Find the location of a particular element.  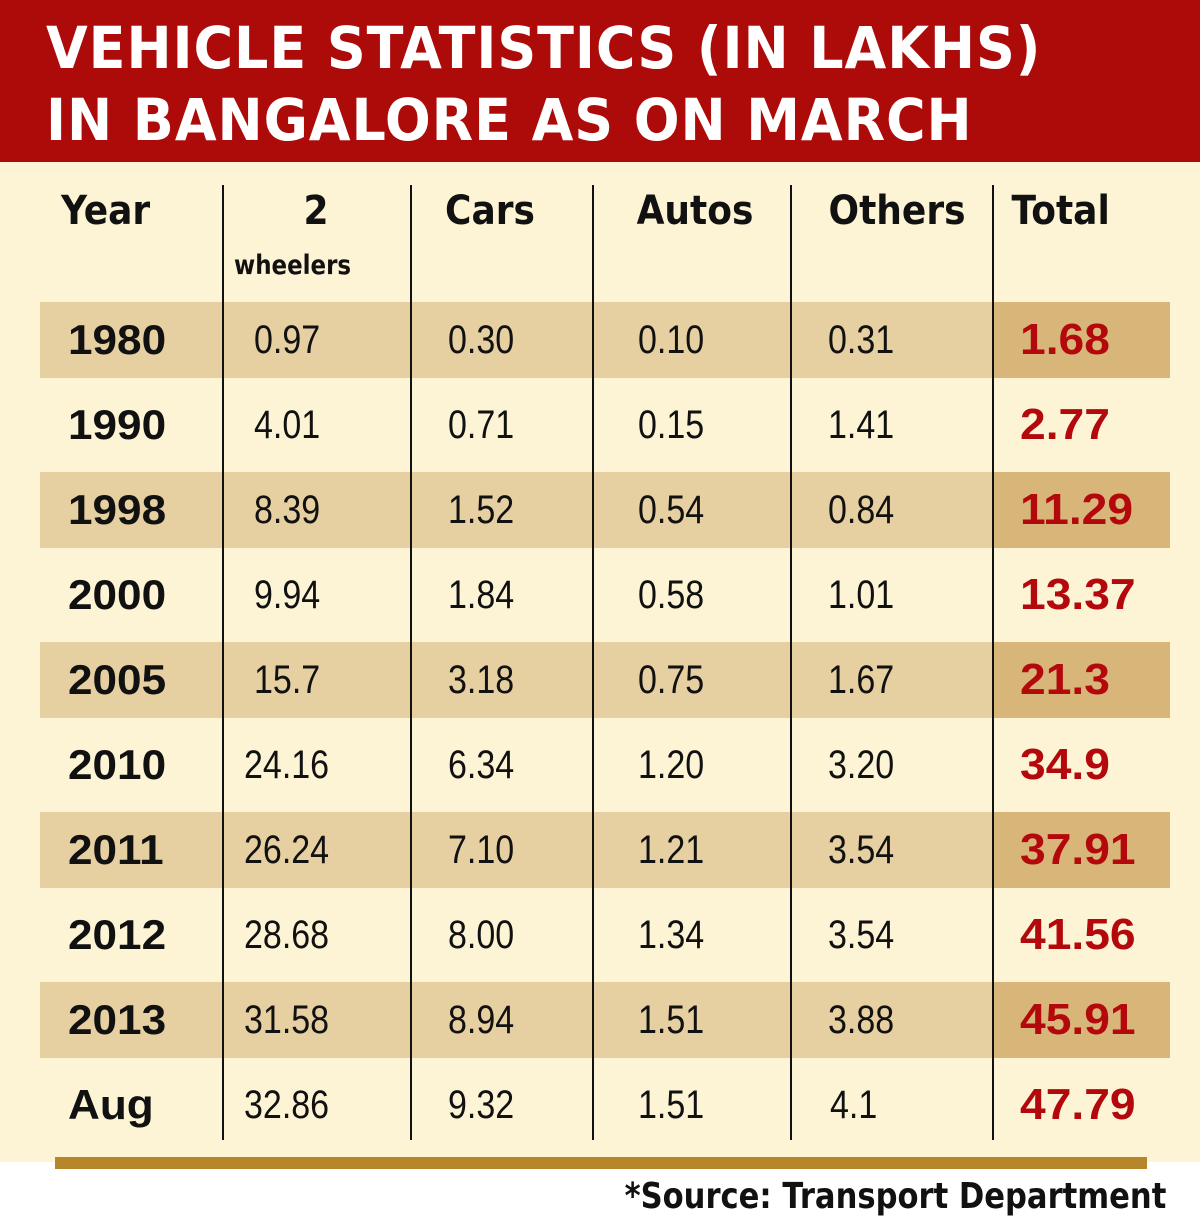

year-cell: 2010 is located at coordinates (117, 764).